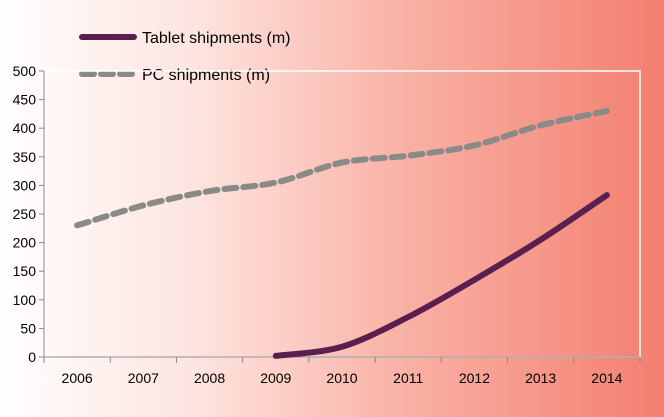 The width and height of the screenshot is (664, 417). I want to click on y-tick-label: 50, so click(28, 328).